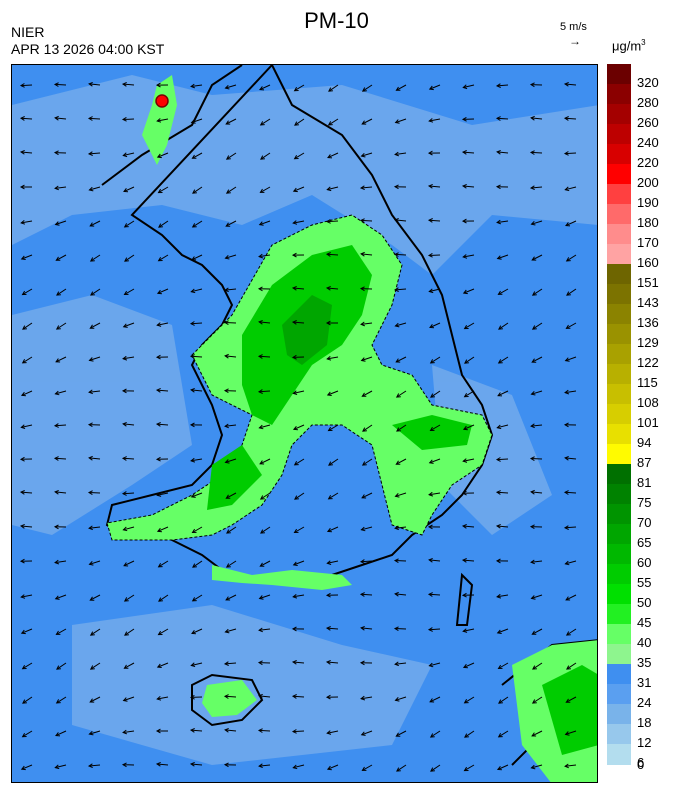 The height and width of the screenshot is (795, 673). Describe the element at coordinates (648, 282) in the screenshot. I see `legend-label: 151` at that location.